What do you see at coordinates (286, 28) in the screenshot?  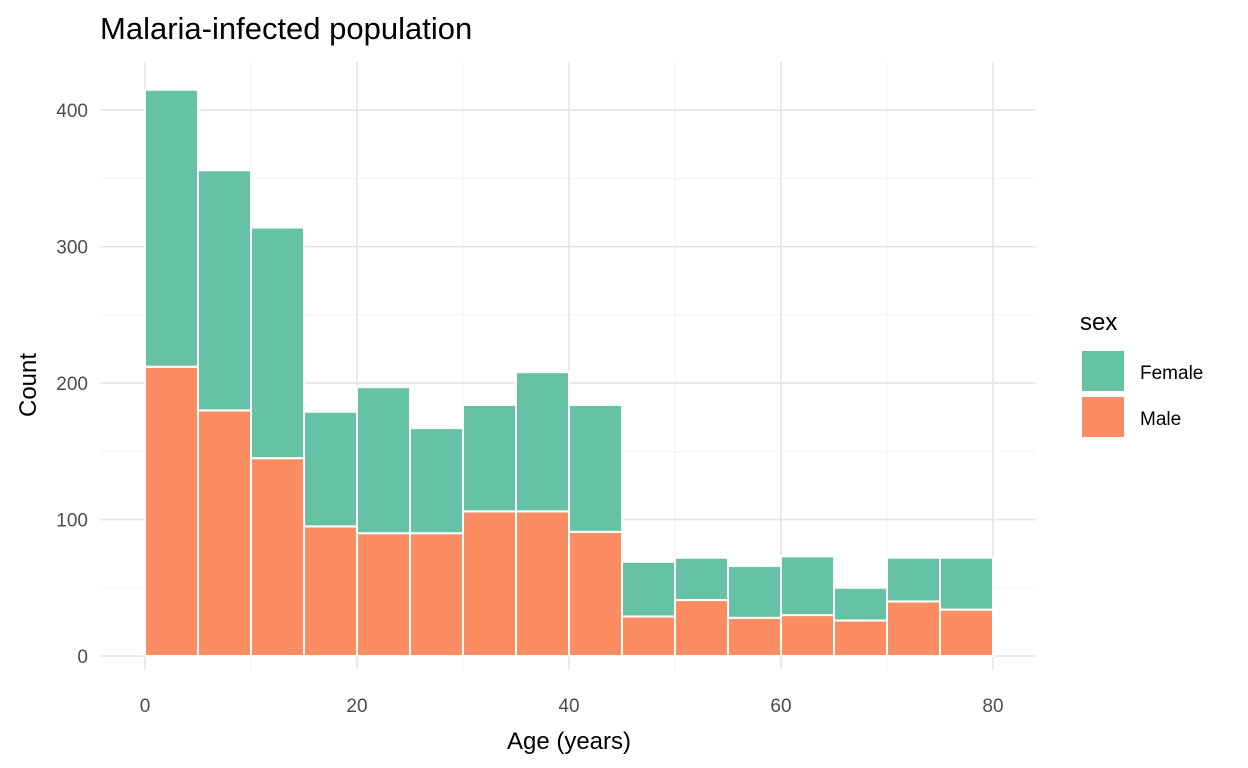 I see `chart-title: Malaria-infected population` at bounding box center [286, 28].